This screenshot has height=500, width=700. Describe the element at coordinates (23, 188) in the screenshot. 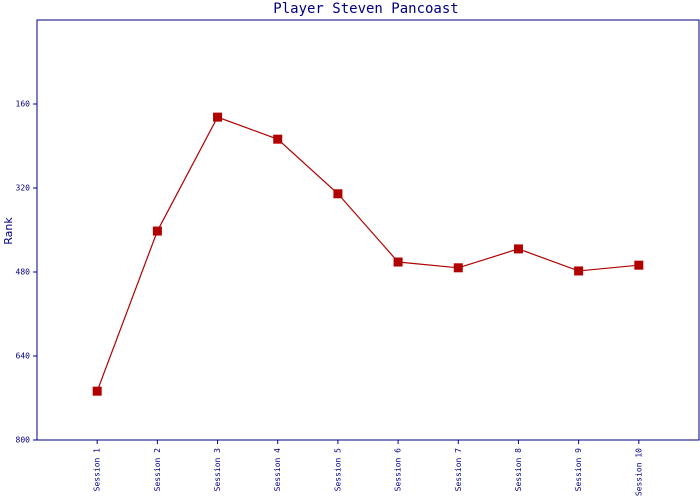

I see `y-tick-label: 320` at that location.